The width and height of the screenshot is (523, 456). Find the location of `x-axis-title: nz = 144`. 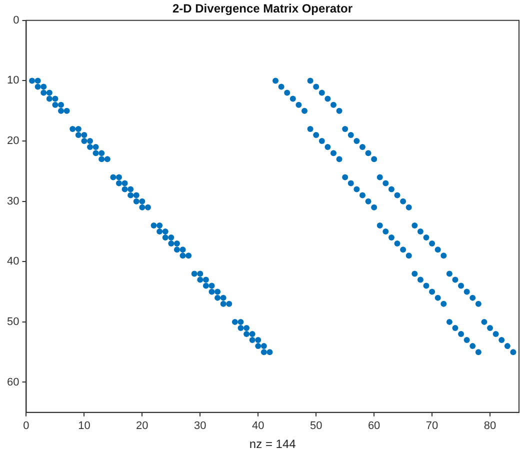

x-axis-title: nz = 144 is located at coordinates (272, 444).